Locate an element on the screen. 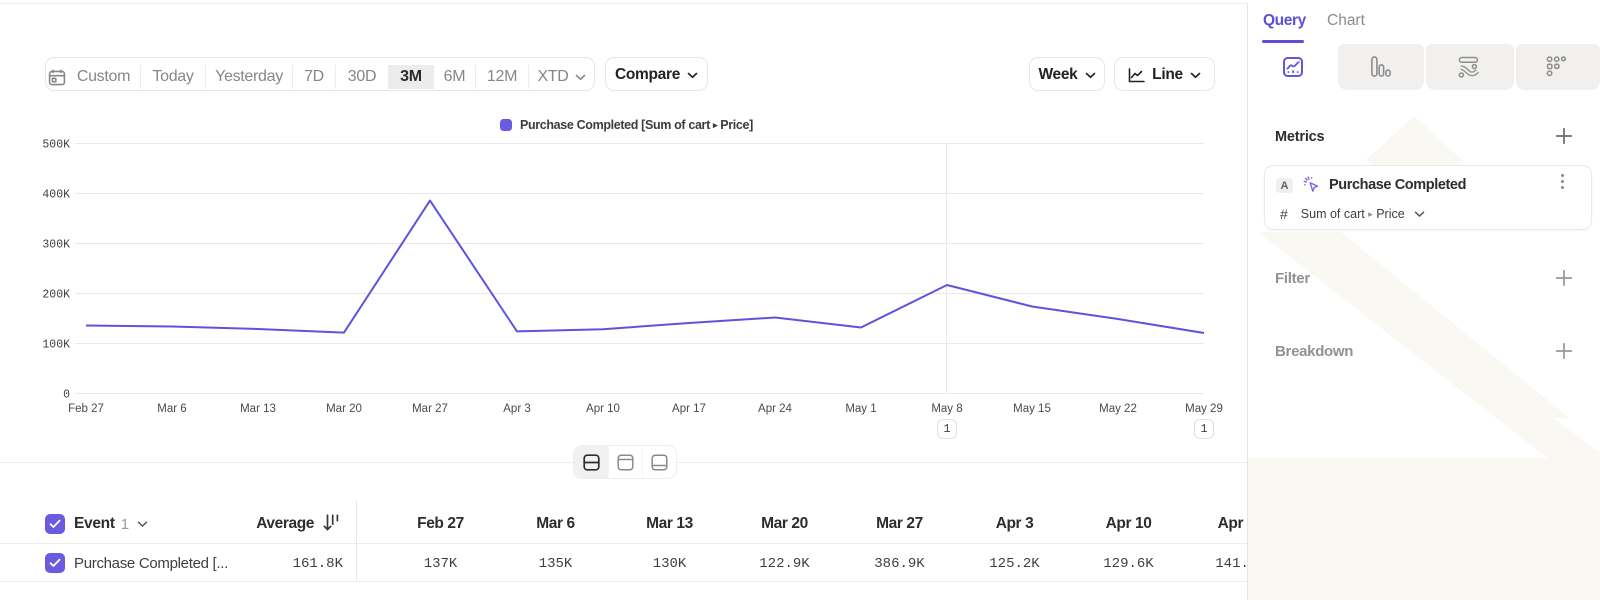  svg-text: Mar 6 is located at coordinates (171, 409).